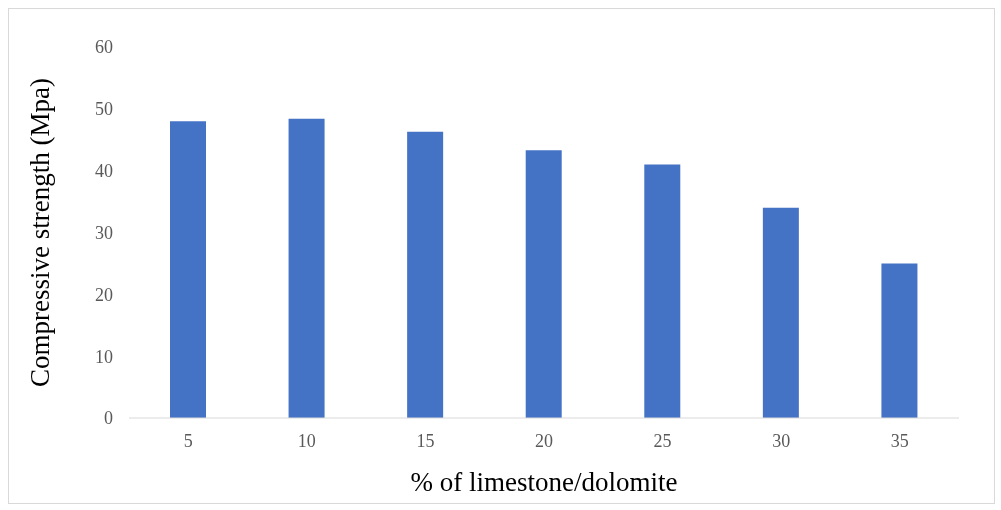 The image size is (1001, 510). Describe the element at coordinates (899, 440) in the screenshot. I see `x-tick-label: 35` at that location.